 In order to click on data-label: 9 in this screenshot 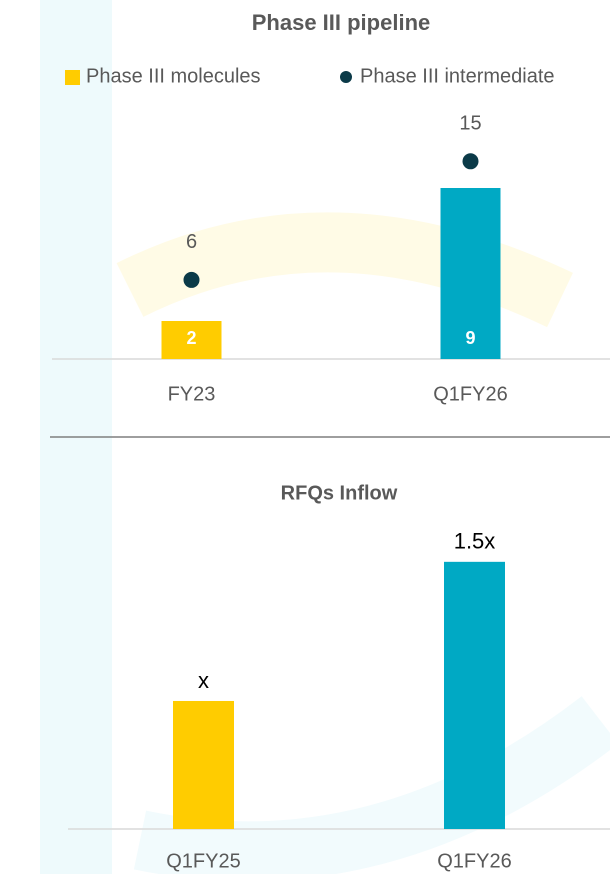, I will do `click(470, 338)`.